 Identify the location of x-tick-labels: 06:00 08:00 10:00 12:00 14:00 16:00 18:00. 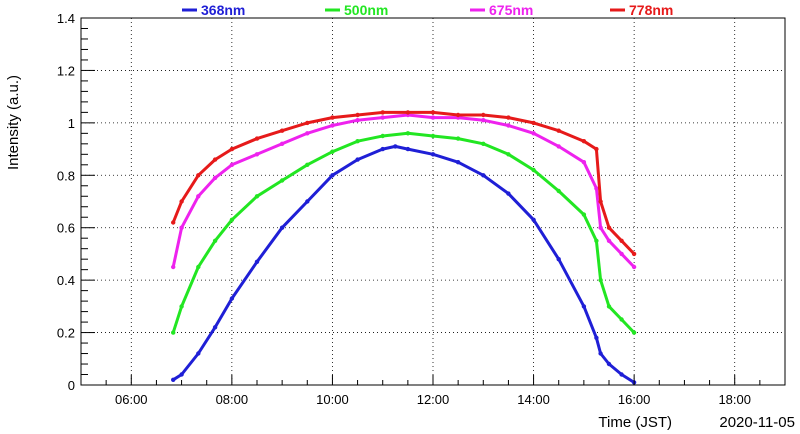
(433, 399).